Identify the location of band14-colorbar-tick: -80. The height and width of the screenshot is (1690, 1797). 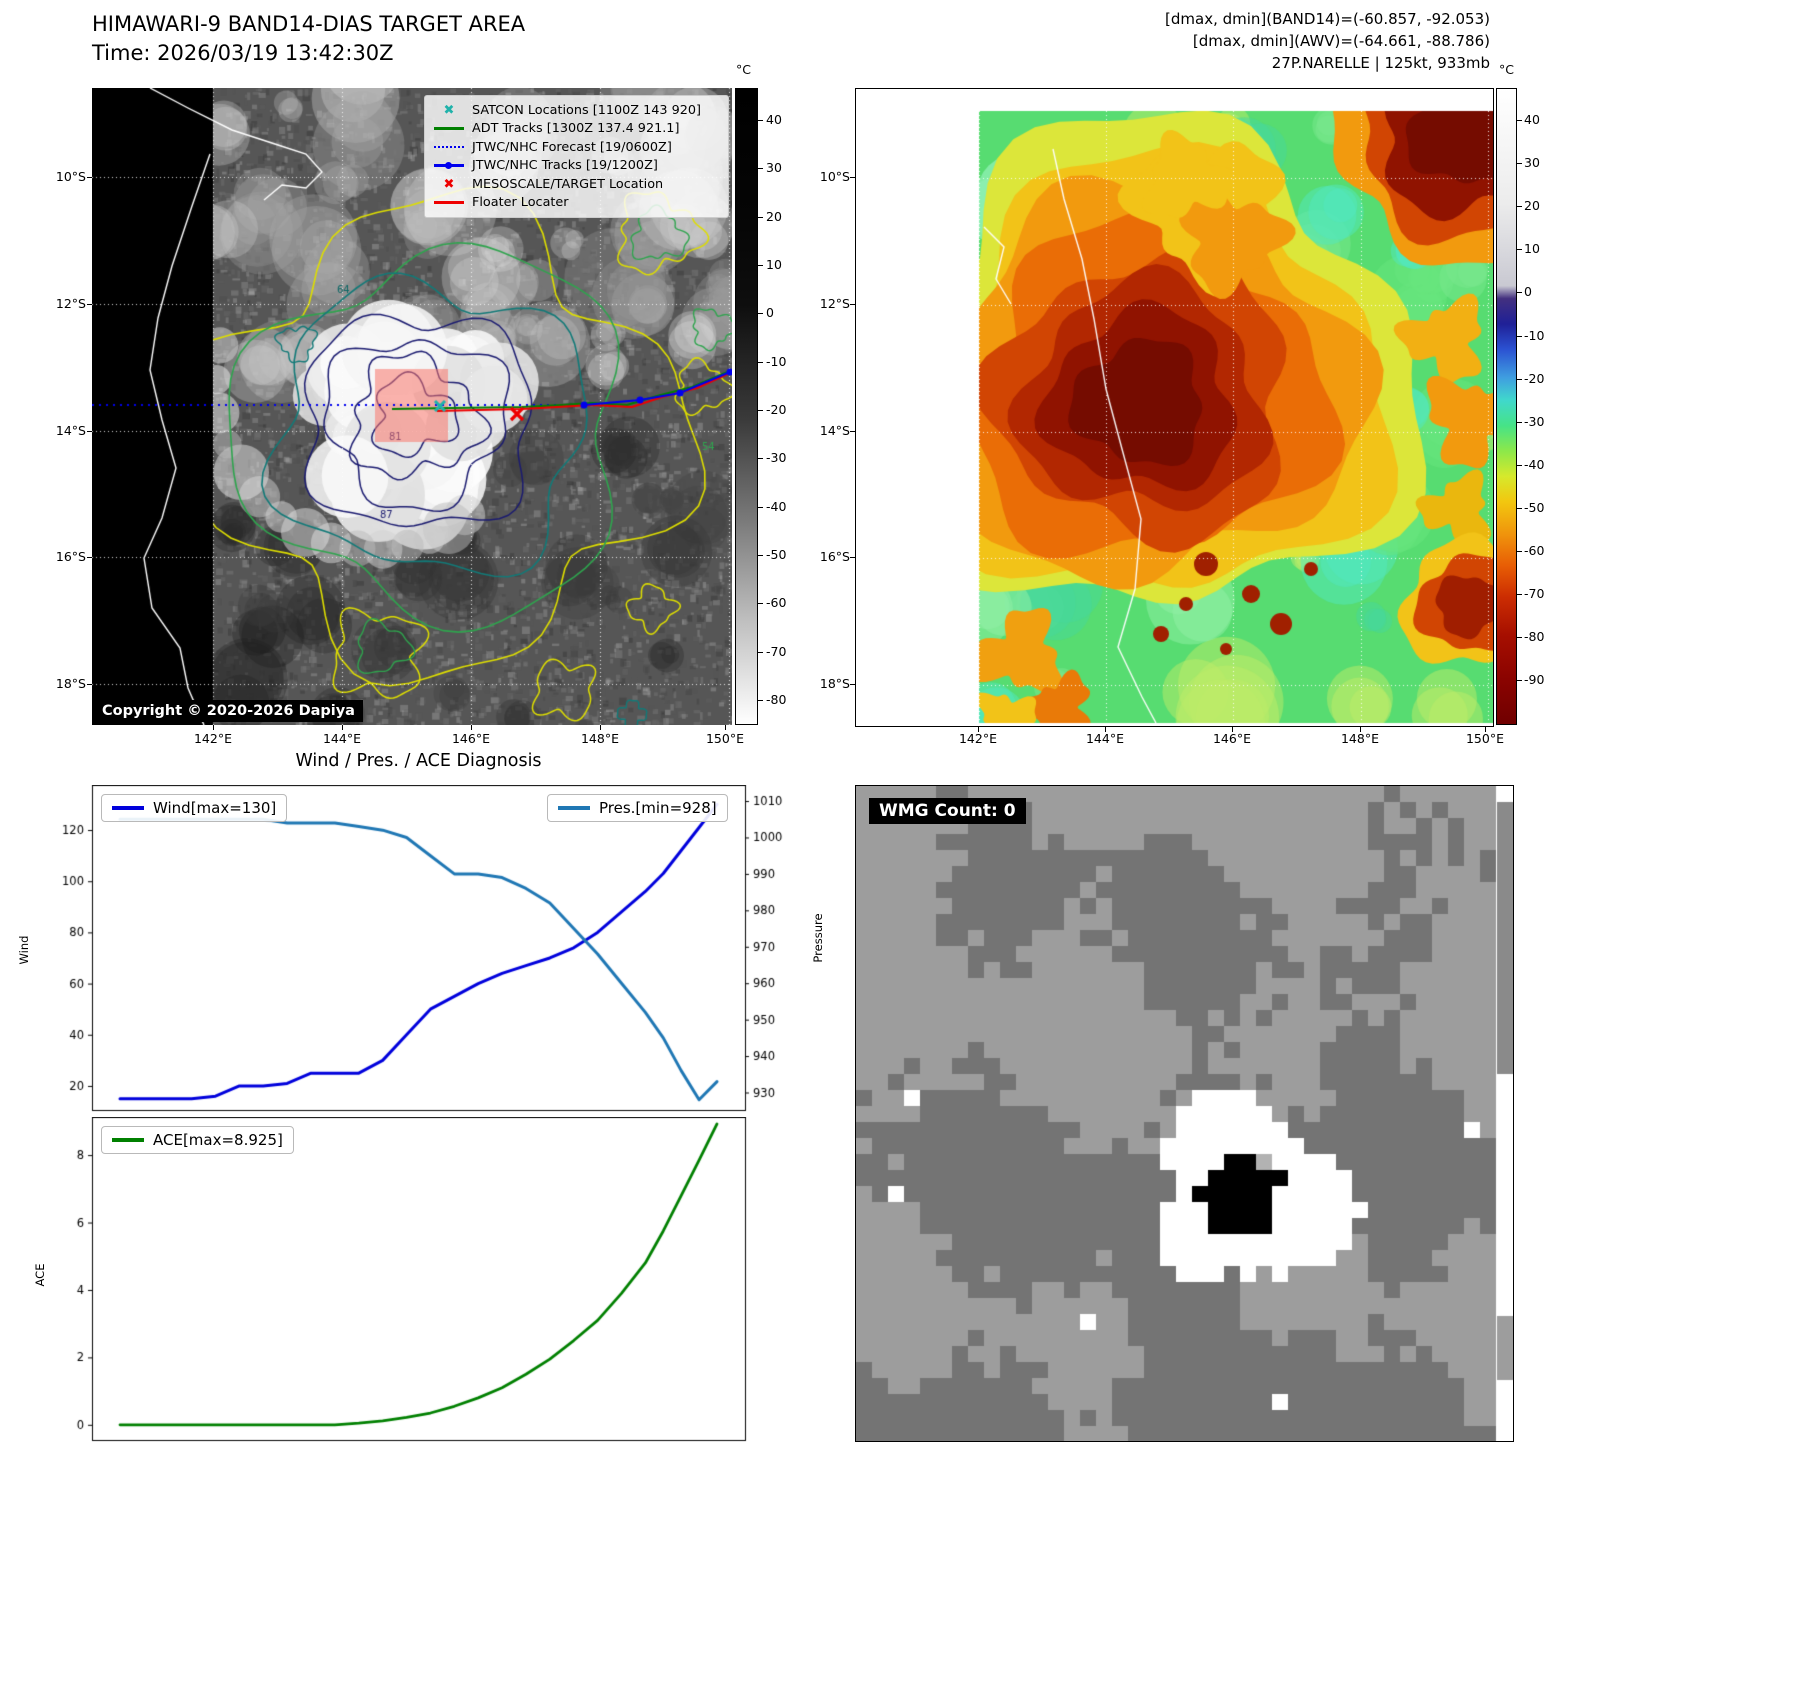
(776, 699).